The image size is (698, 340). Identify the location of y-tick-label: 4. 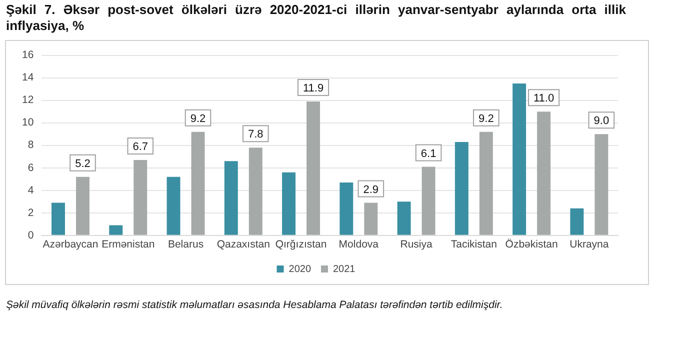
(31, 190).